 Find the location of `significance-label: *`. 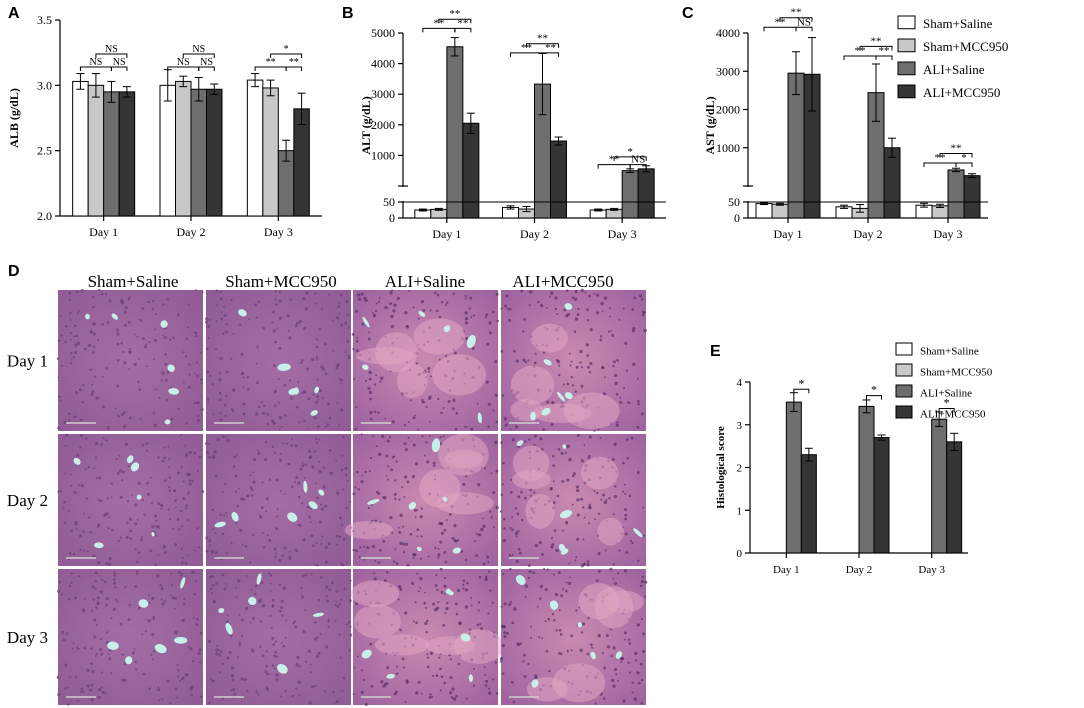

significance-label: * is located at coordinates (964, 158).